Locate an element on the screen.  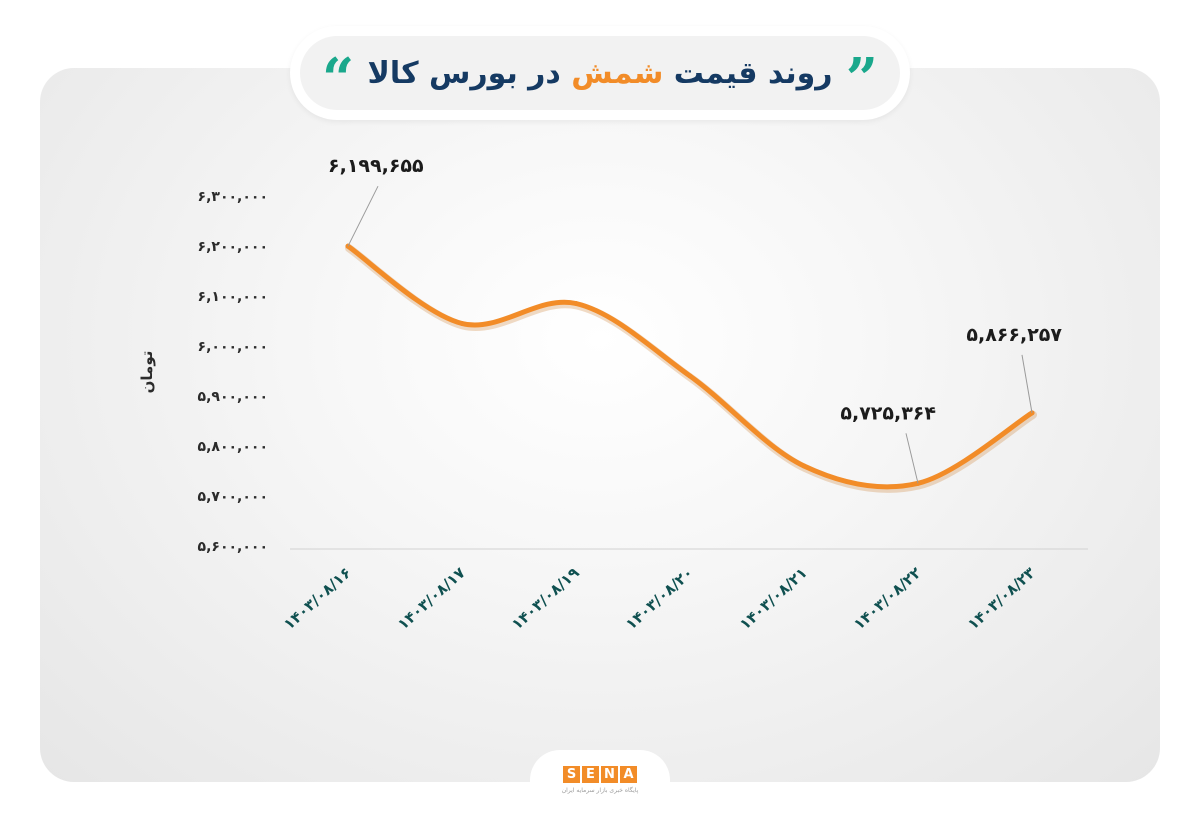
data-label: ۶,۱۹۹,۶۵۵ is located at coordinates (376, 166).